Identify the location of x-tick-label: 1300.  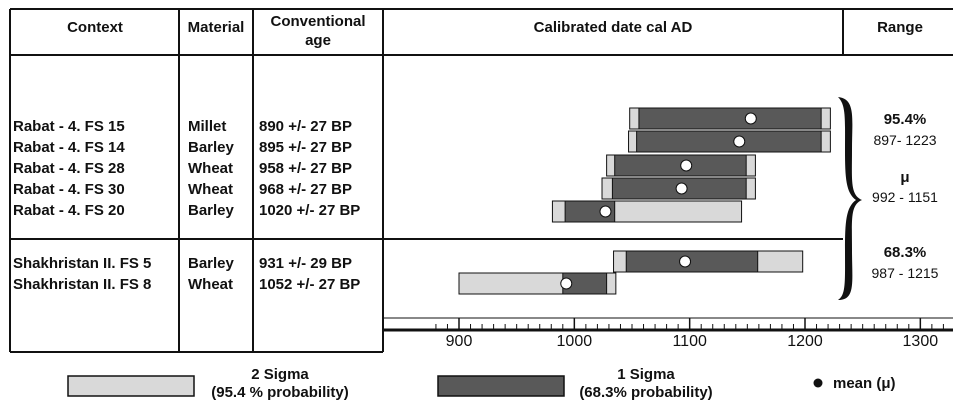
(921, 341).